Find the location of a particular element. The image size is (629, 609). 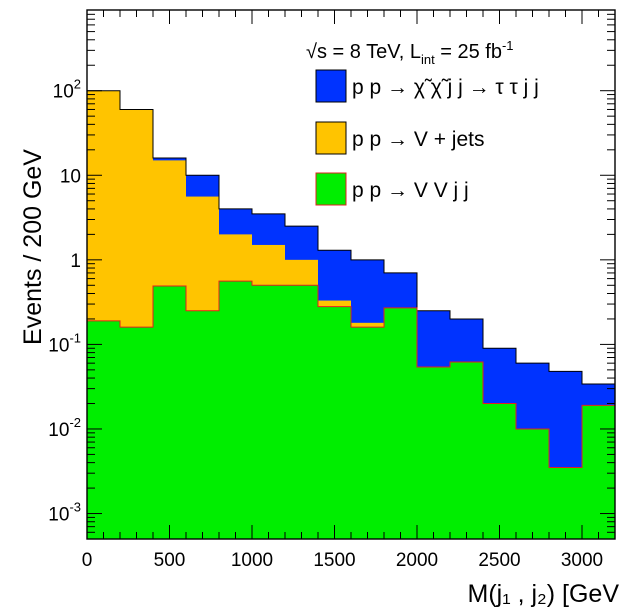

legend-label: p p → χ̃ χ̃ j j → τ τ j j is located at coordinates (445, 87).